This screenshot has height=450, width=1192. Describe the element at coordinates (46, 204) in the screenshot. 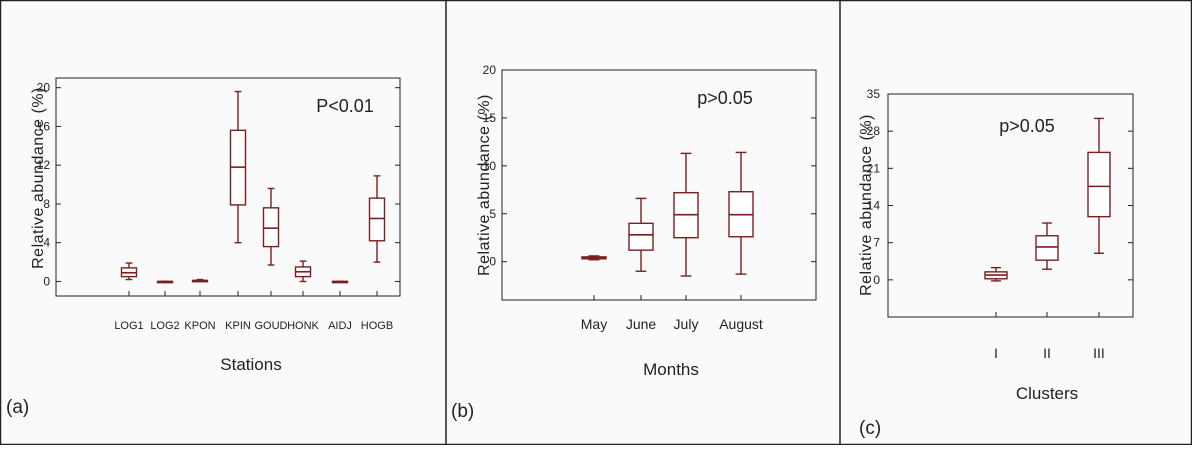

I see `y-tick-label: 8` at that location.